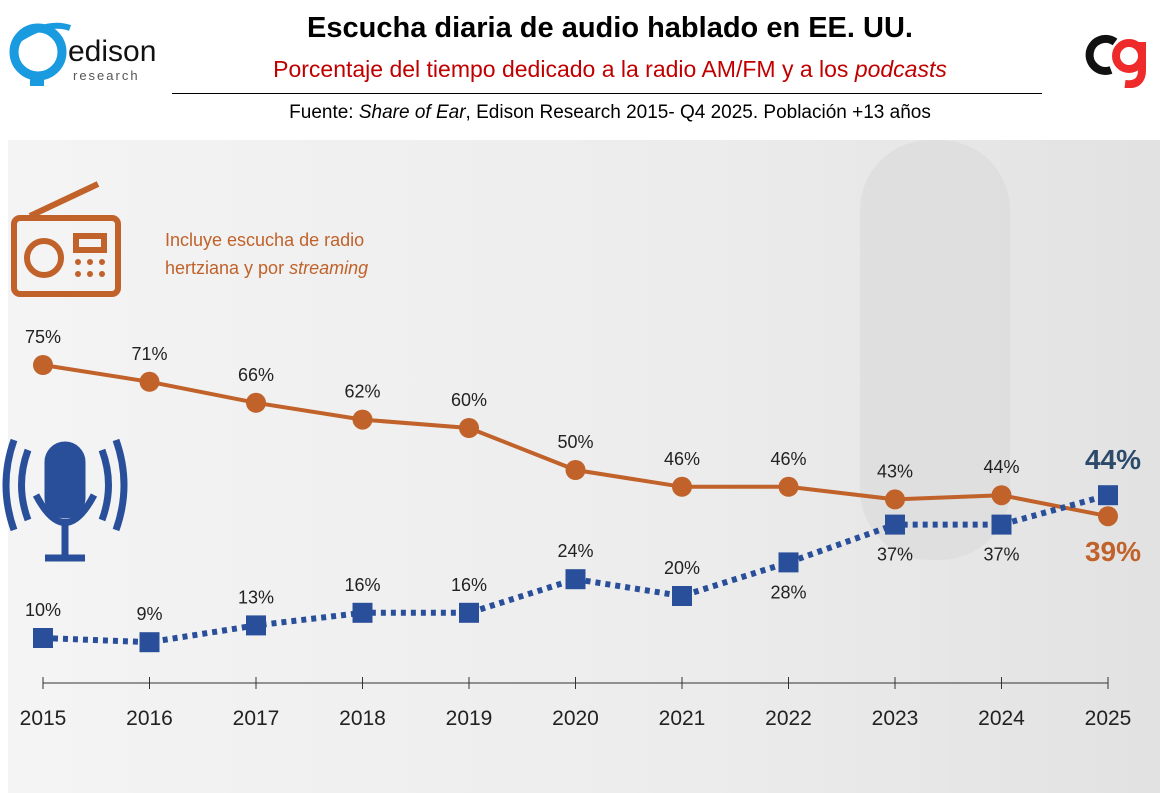 The height and width of the screenshot is (793, 1162). I want to click on podcast-data-label: 28%, so click(788, 592).